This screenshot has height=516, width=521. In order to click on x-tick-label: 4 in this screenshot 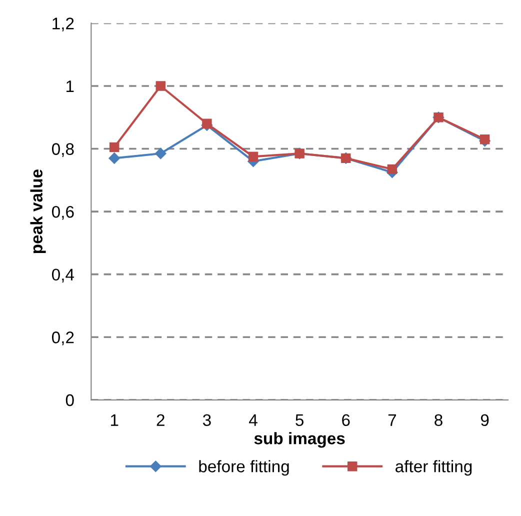, I will do `click(253, 420)`.